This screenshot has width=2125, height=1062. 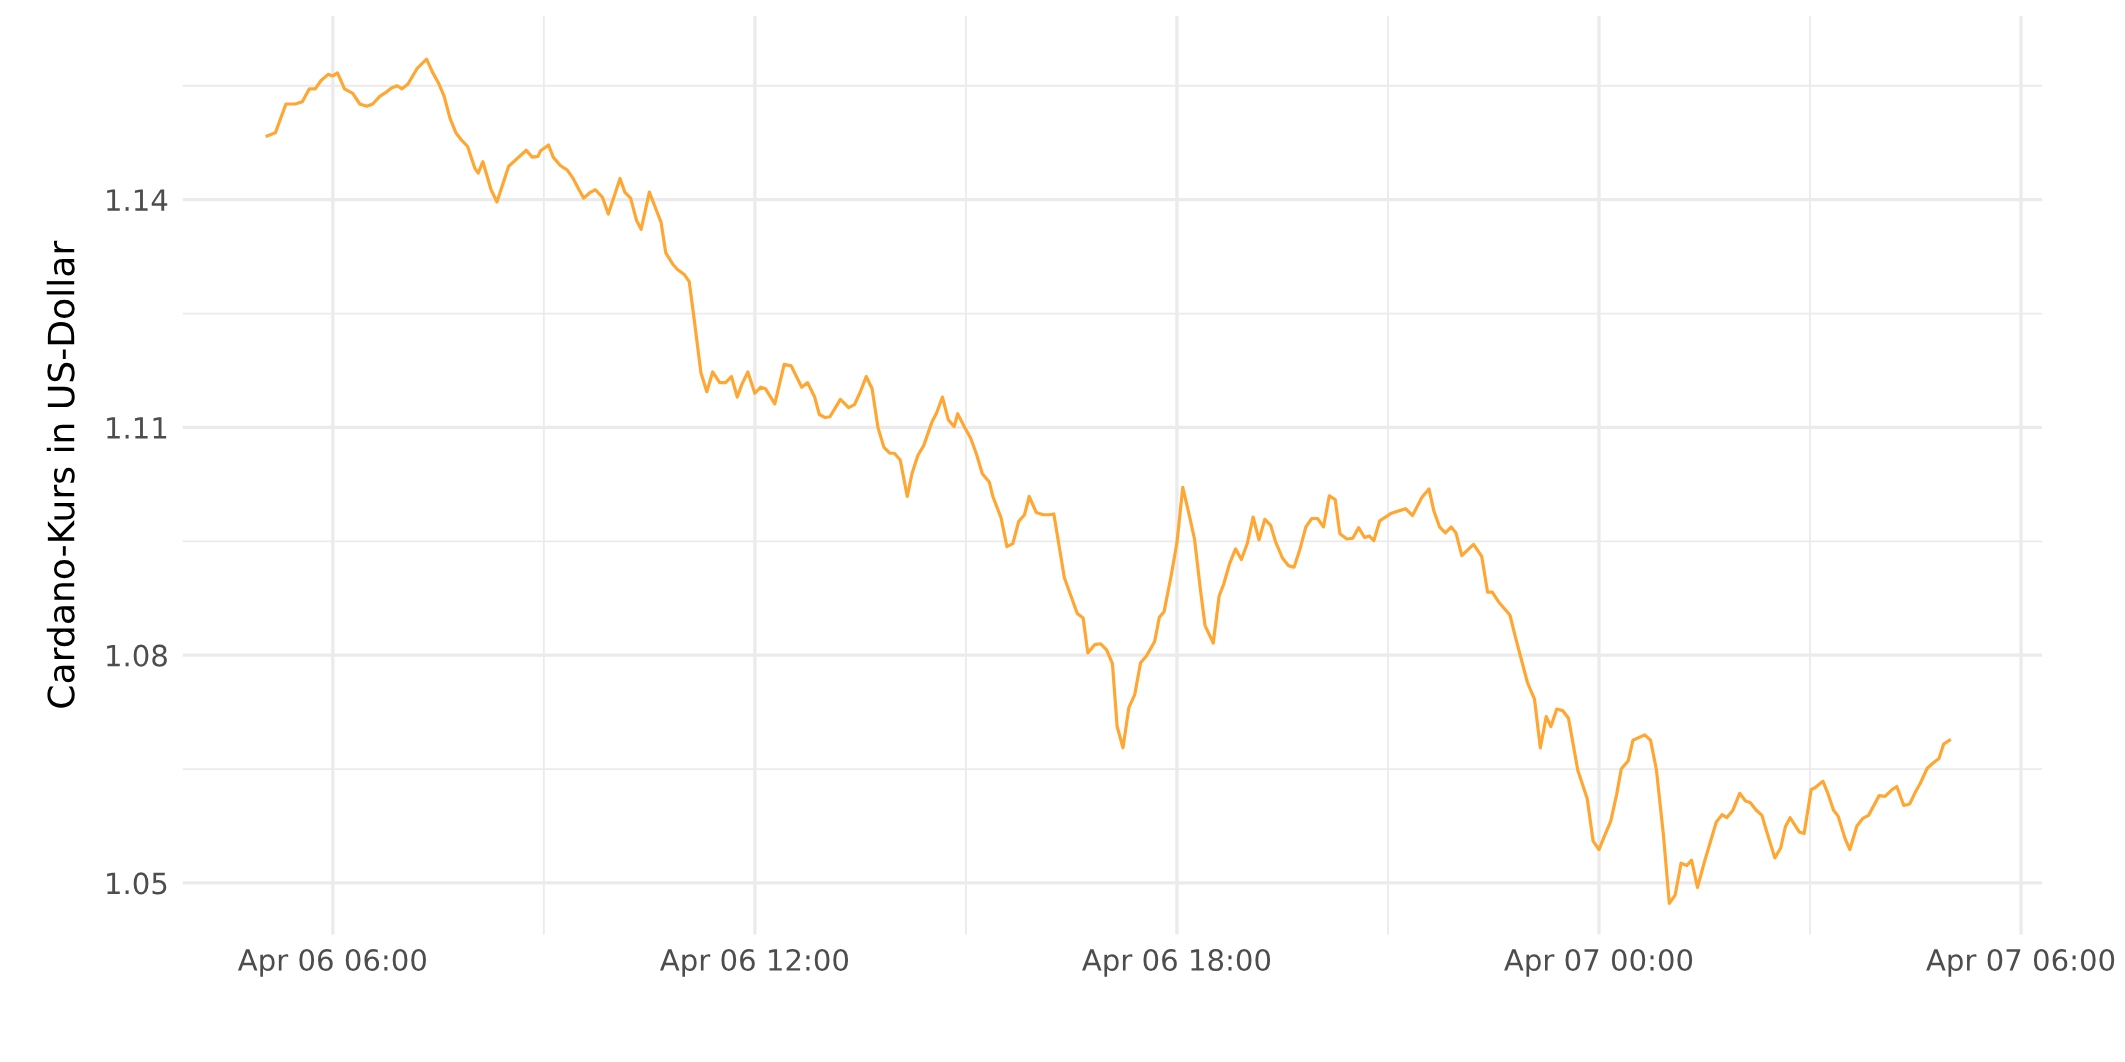 I want to click on x-tick-label: Apr 06 18:00, so click(x=1176, y=962).